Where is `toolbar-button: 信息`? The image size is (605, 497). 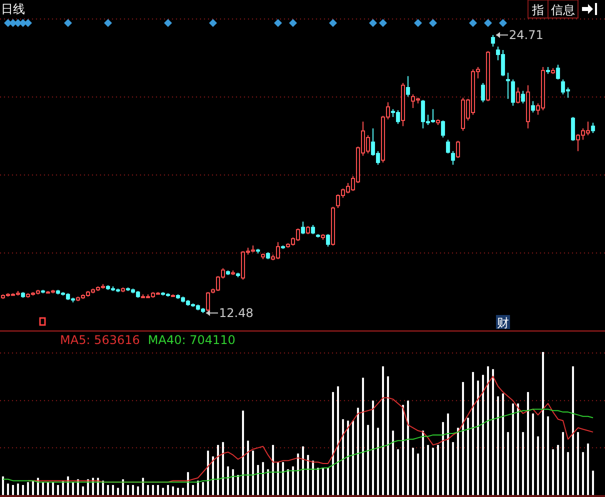
toolbar-button: 信息 is located at coordinates (563, 9).